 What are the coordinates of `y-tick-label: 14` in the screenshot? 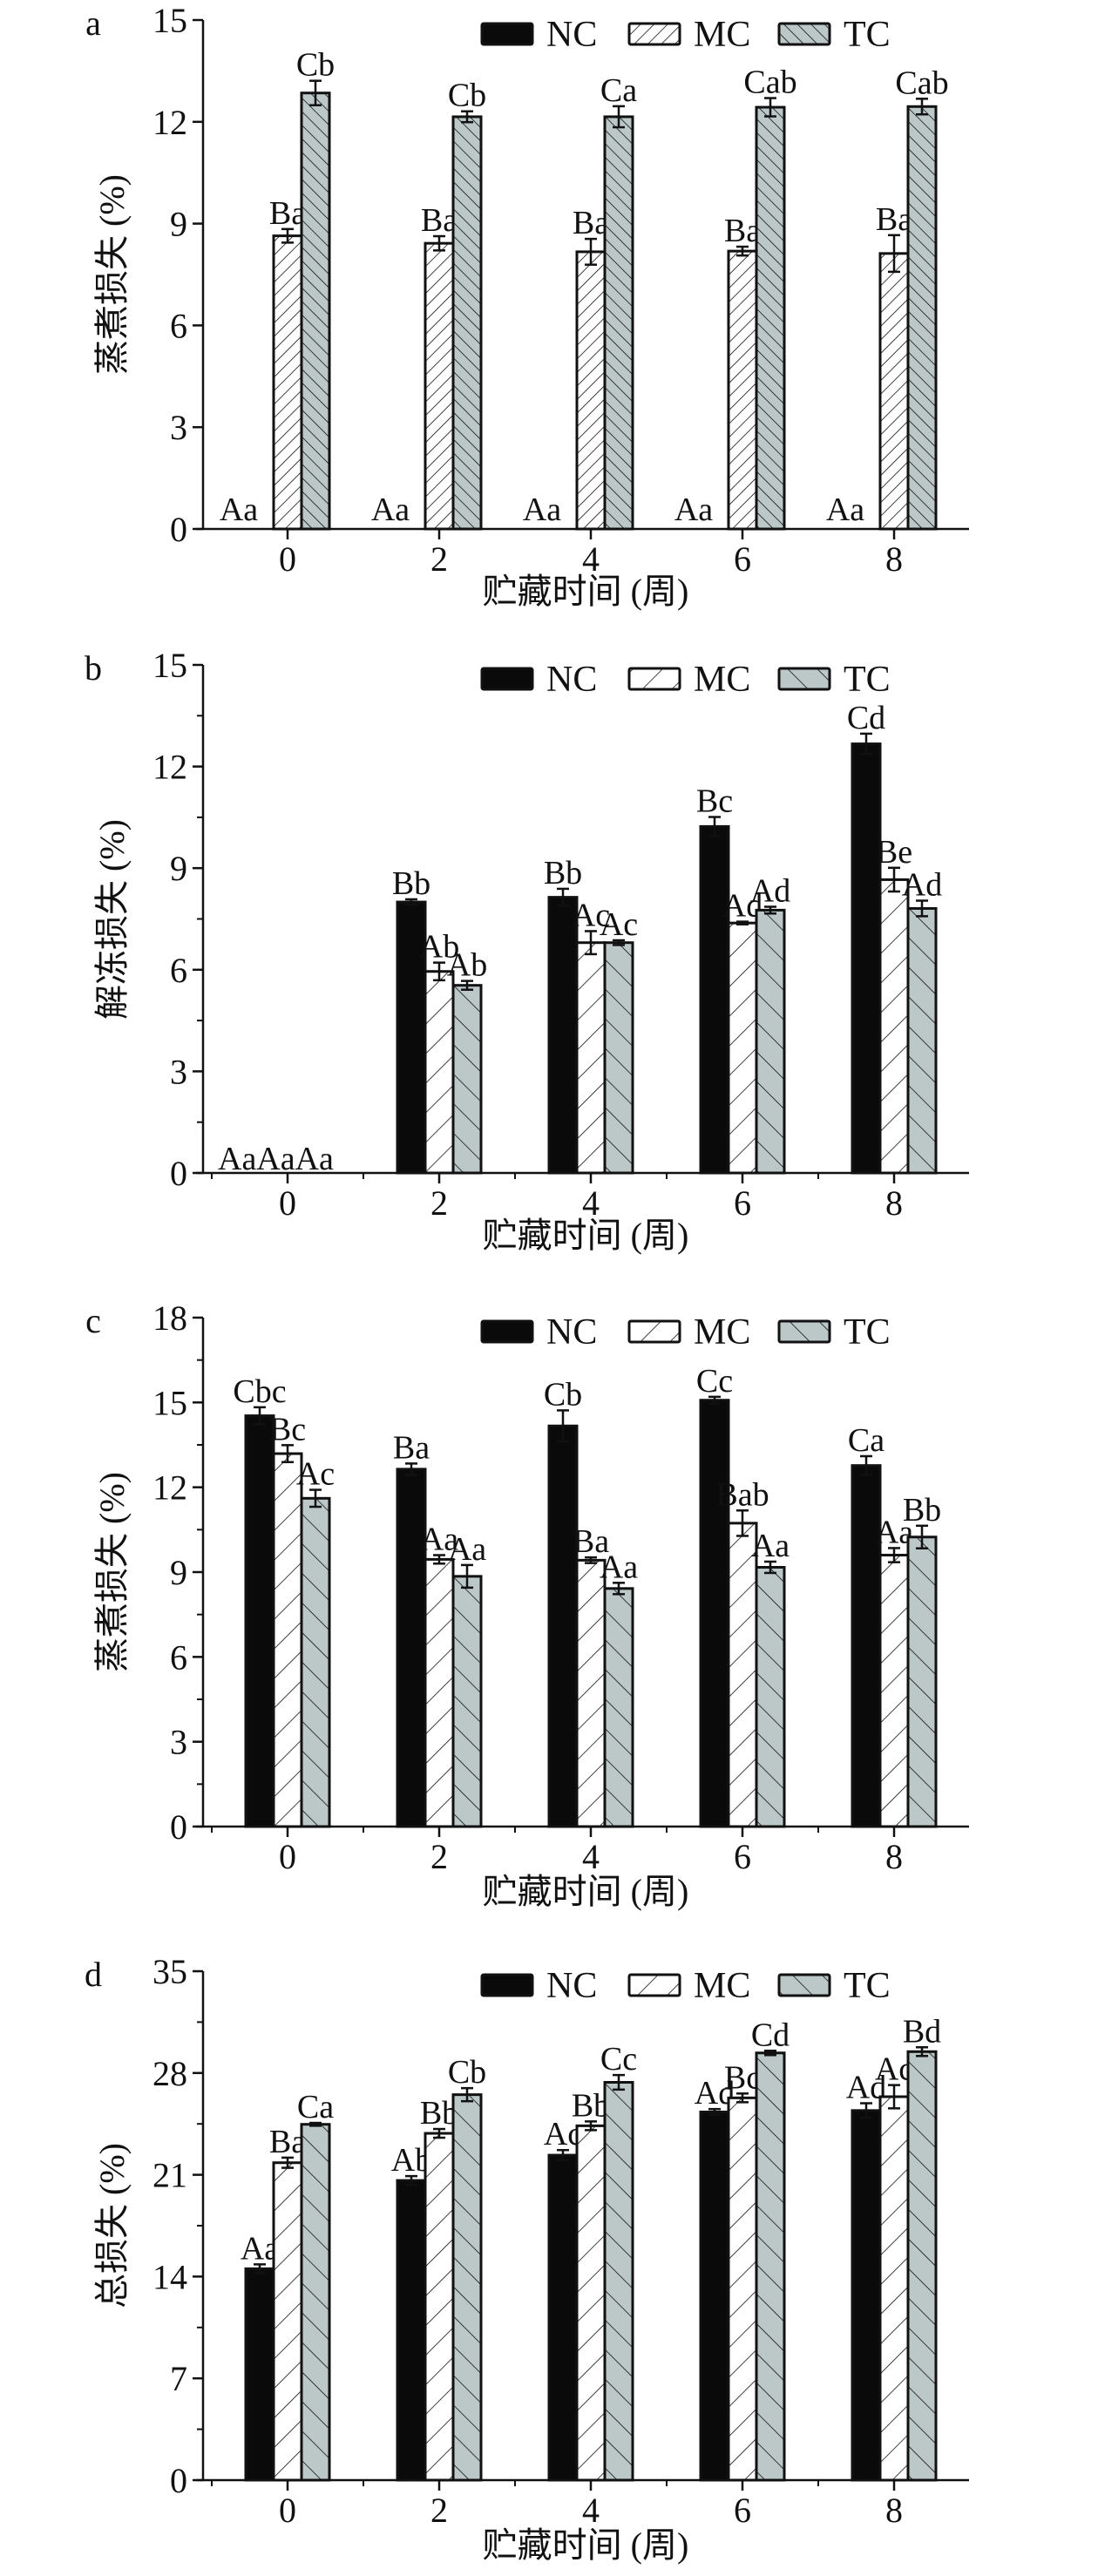 It's located at (169, 2276).